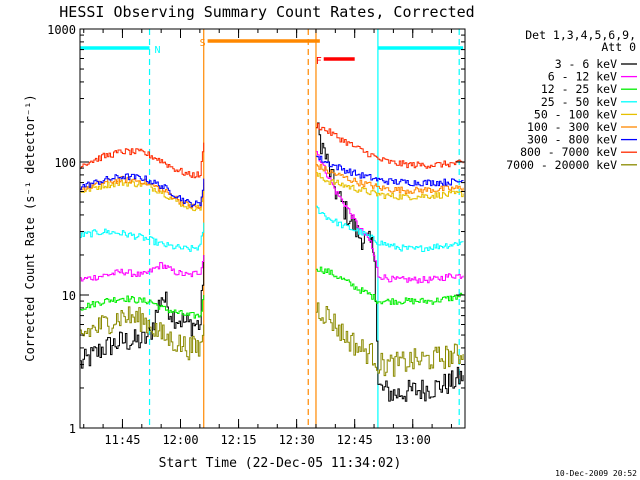 The width and height of the screenshot is (640, 480). Describe the element at coordinates (297, 440) in the screenshot. I see `x-tick-label-12:30: 12:30` at that location.